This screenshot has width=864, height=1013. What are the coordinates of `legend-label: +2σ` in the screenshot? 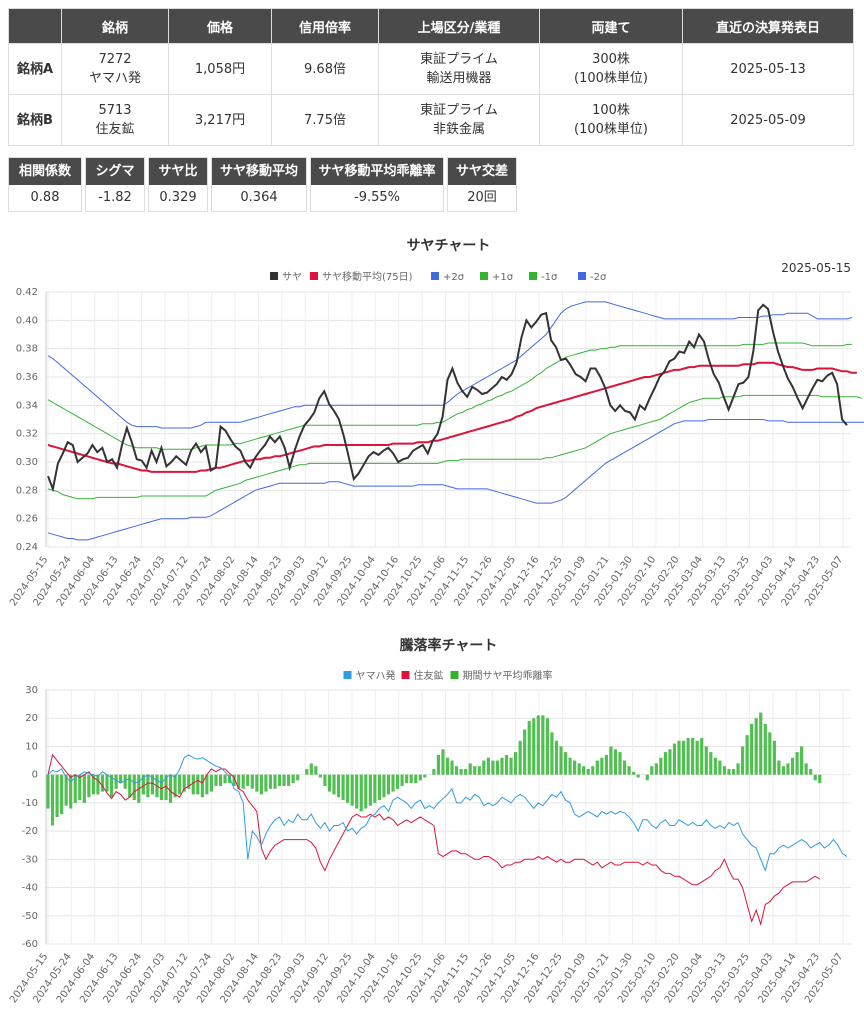 It's located at (454, 277).